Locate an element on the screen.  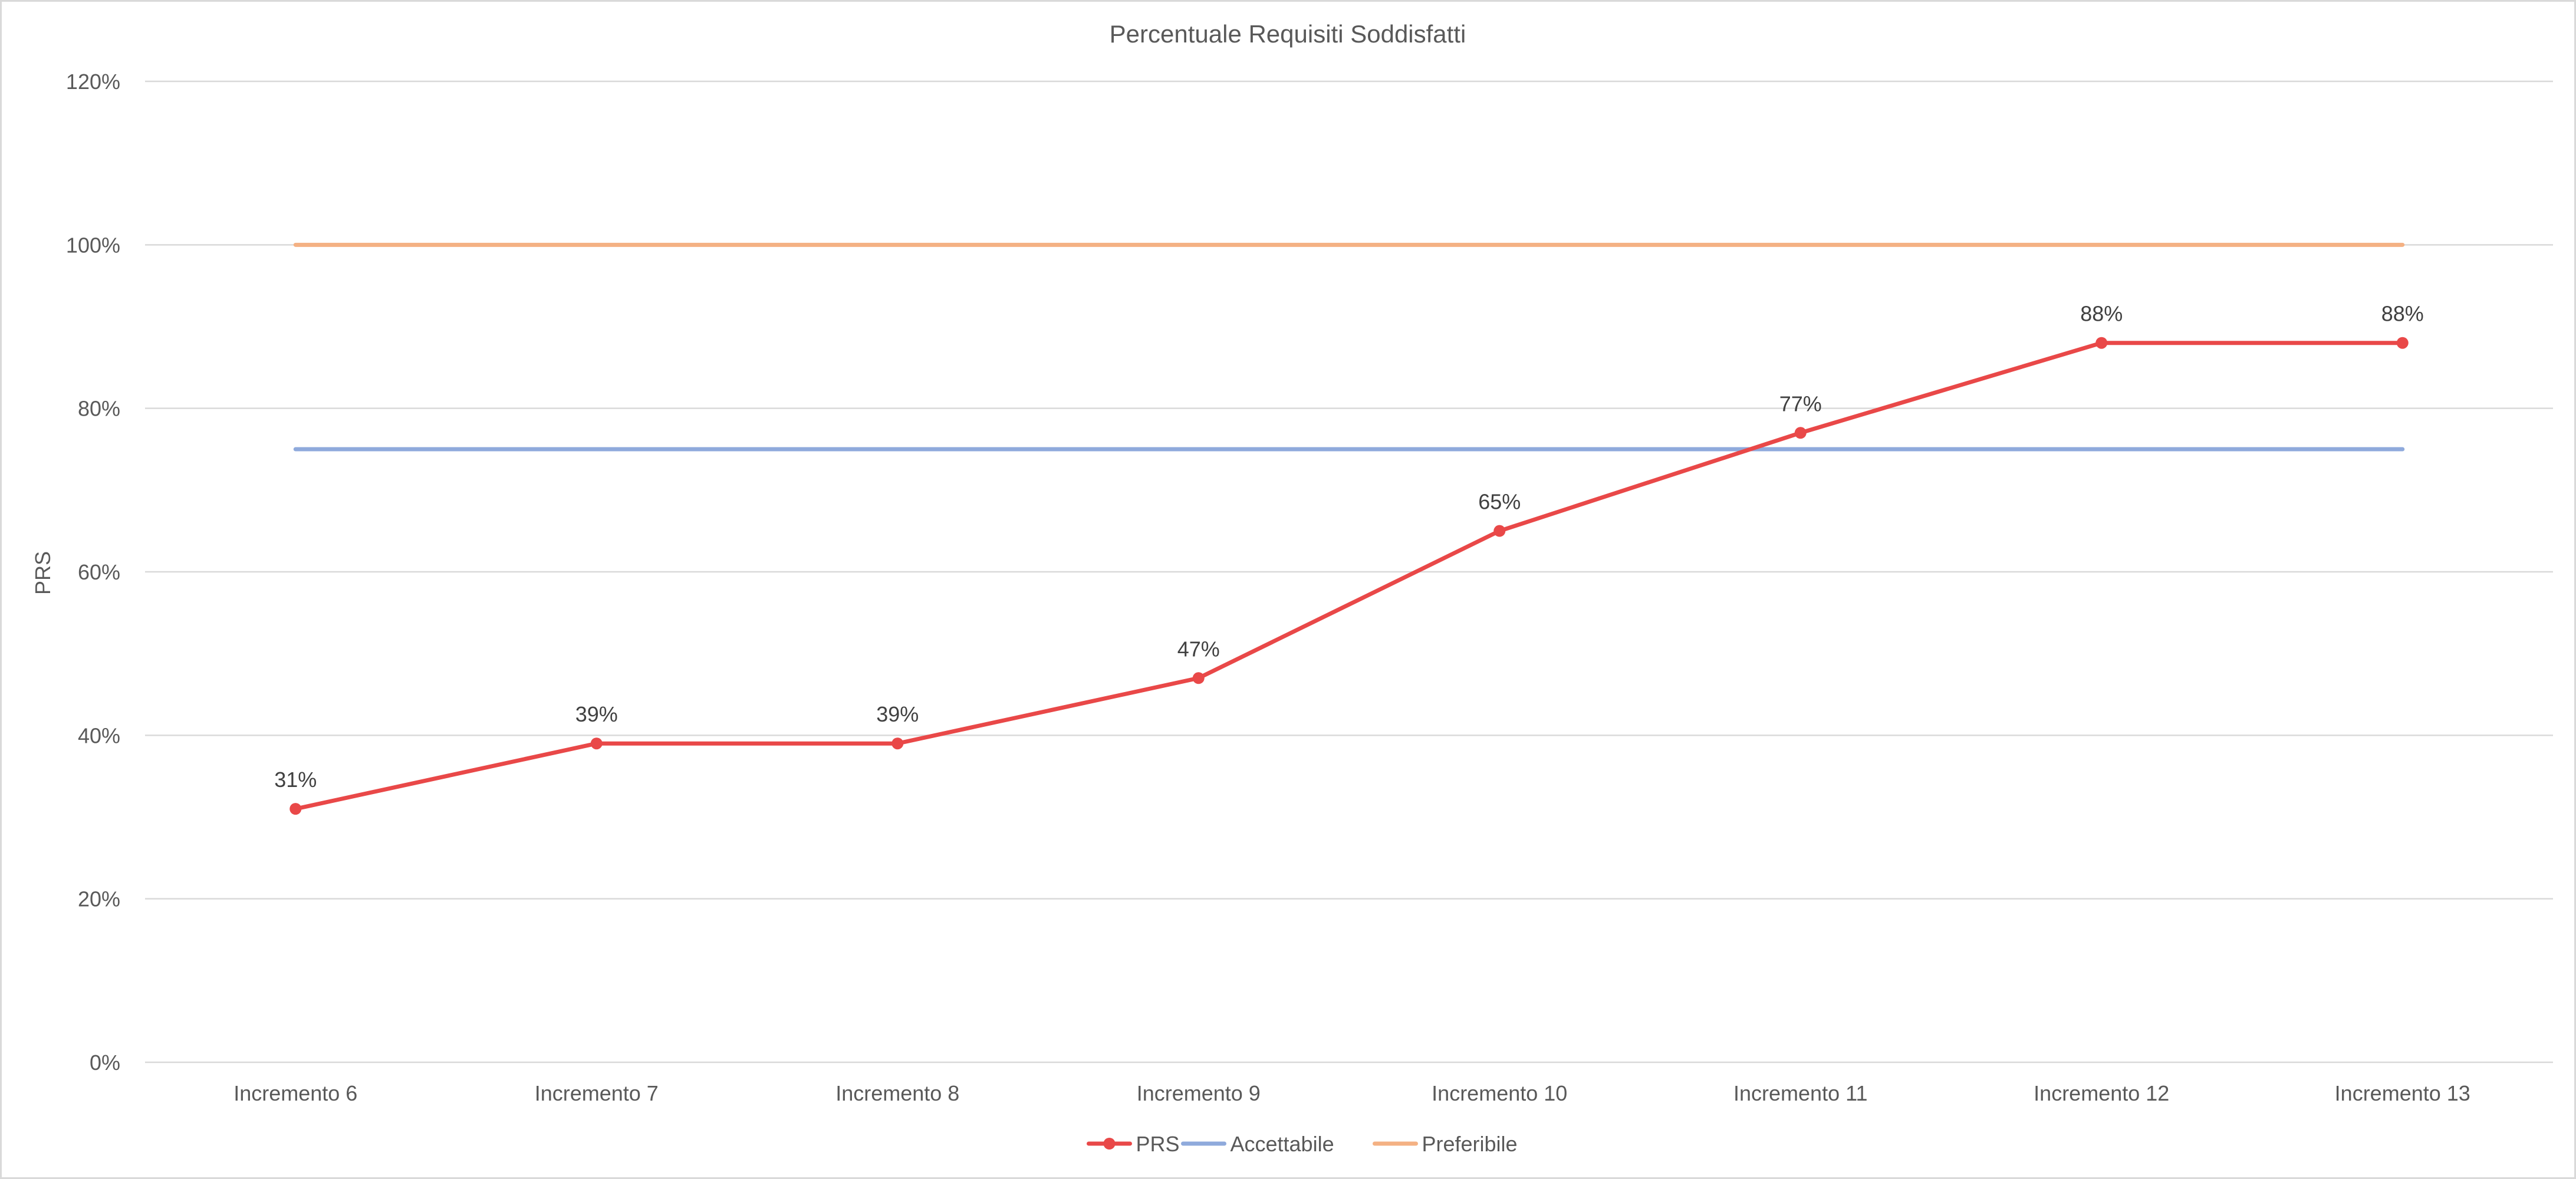
legend-item-accettabile: Accettabile is located at coordinates (1258, 1144).